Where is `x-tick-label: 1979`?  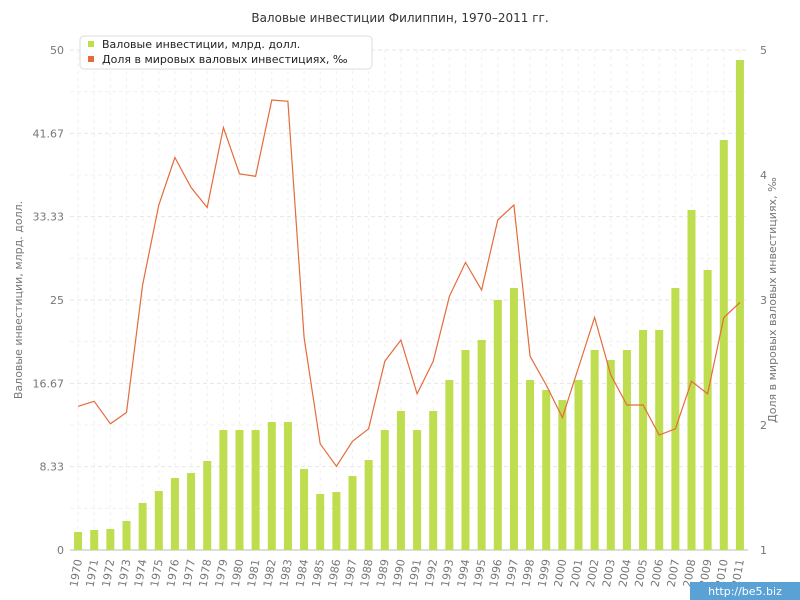 x-tick-label: 1979 is located at coordinates (222, 573).